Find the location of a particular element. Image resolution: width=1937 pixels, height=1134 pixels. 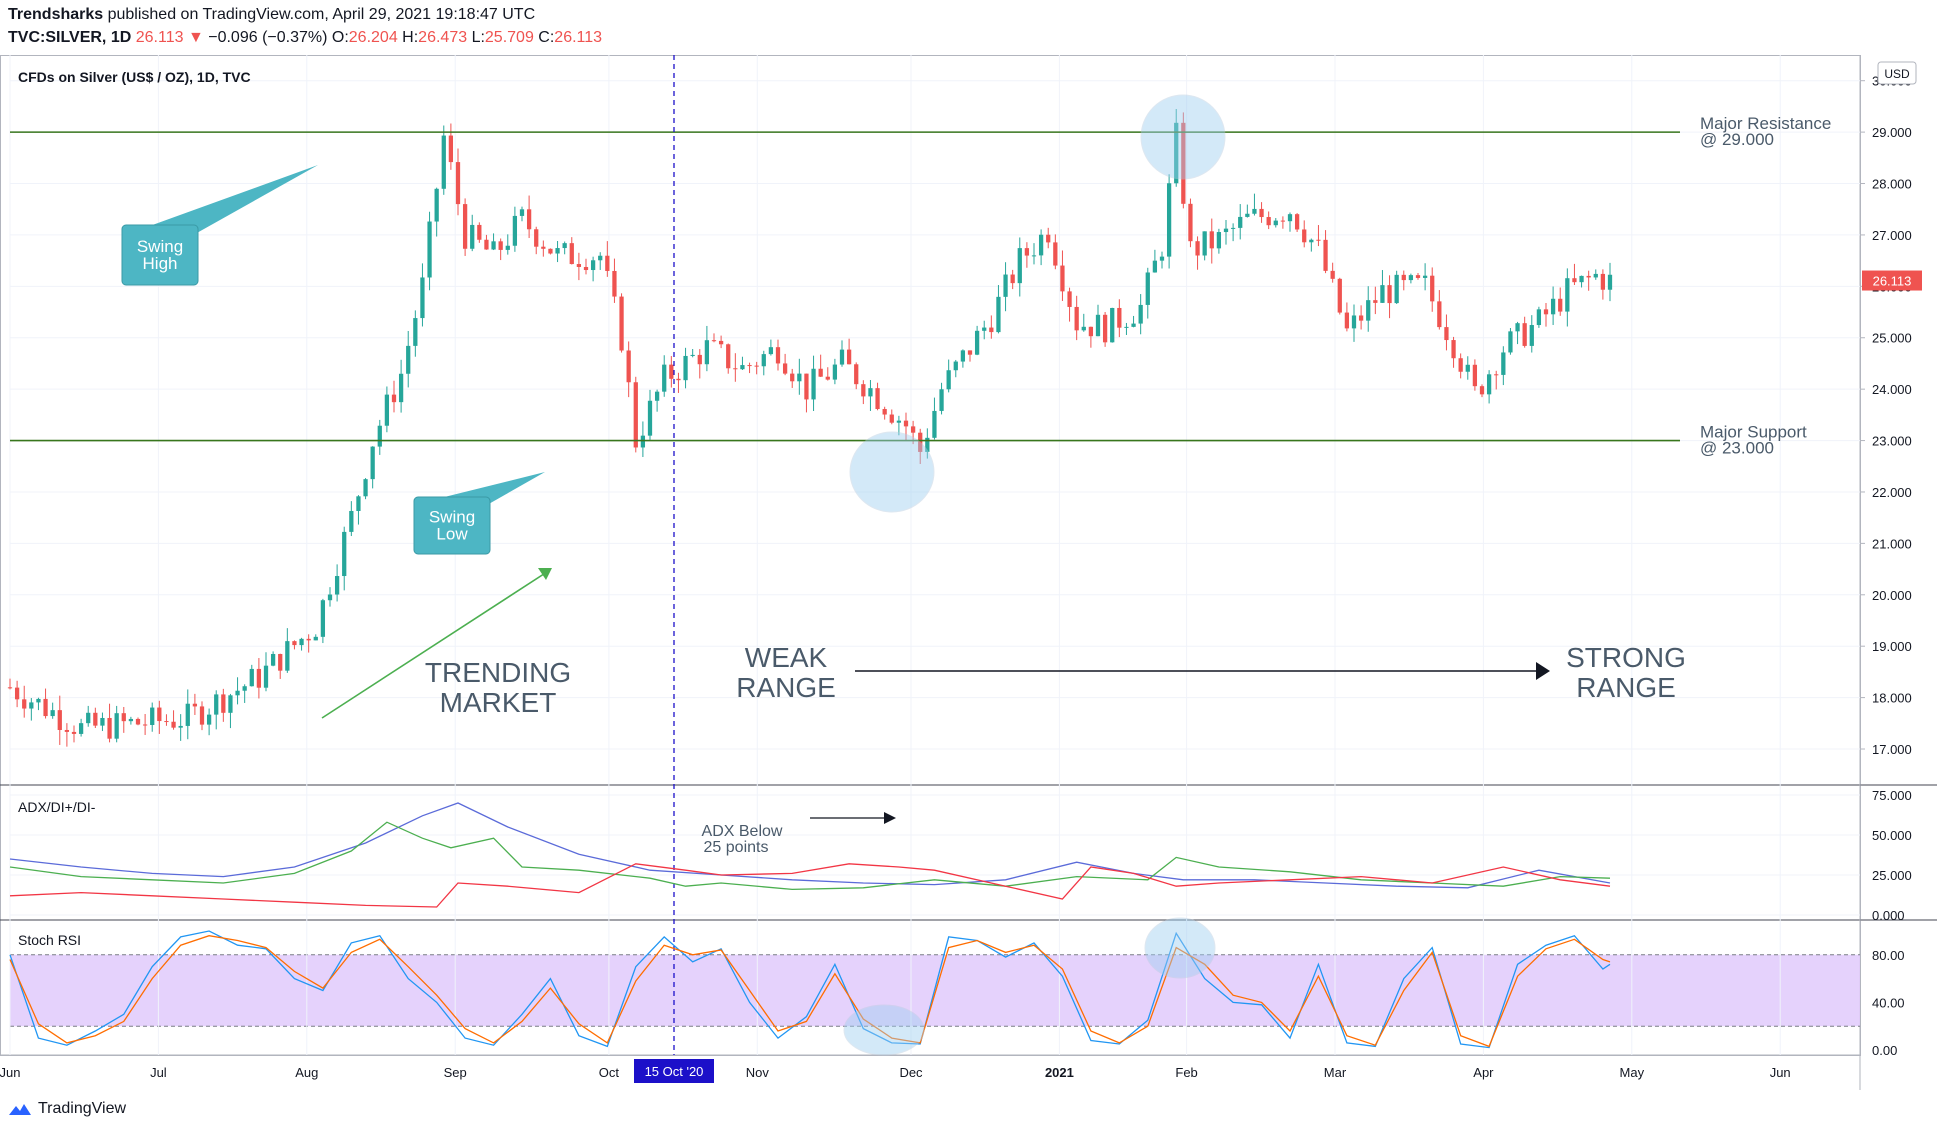

adx-note-line2: 25 points is located at coordinates (736, 847).